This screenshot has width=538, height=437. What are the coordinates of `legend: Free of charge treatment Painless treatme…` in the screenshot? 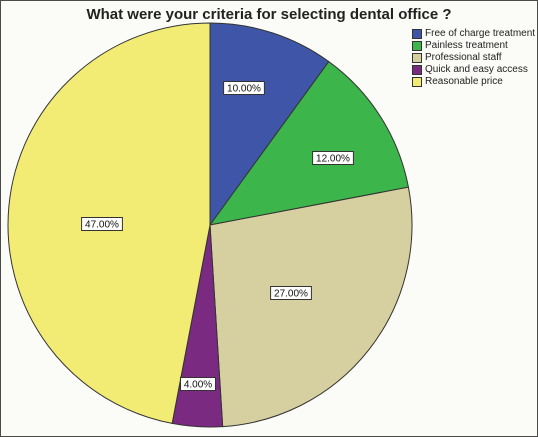 It's located at (473, 58).